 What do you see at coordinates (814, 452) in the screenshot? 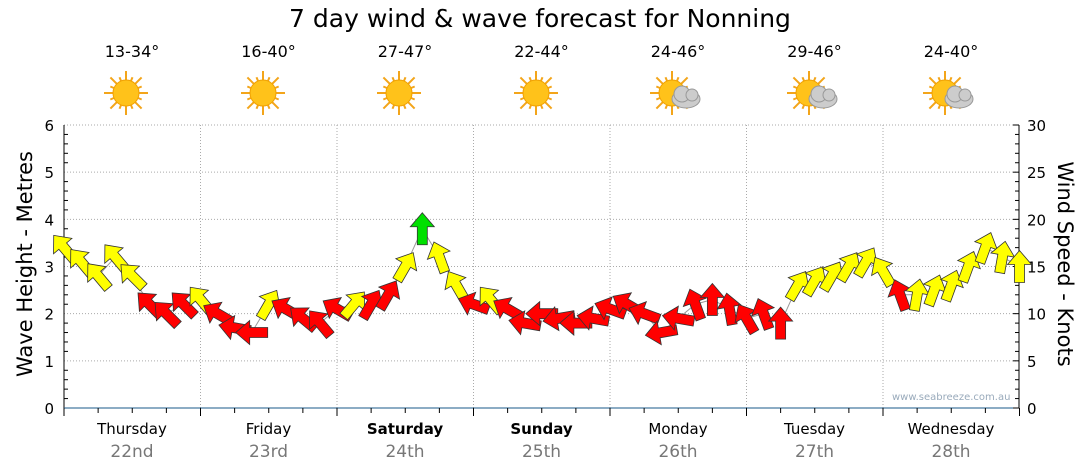
I see `day-date: 27th` at bounding box center [814, 452].